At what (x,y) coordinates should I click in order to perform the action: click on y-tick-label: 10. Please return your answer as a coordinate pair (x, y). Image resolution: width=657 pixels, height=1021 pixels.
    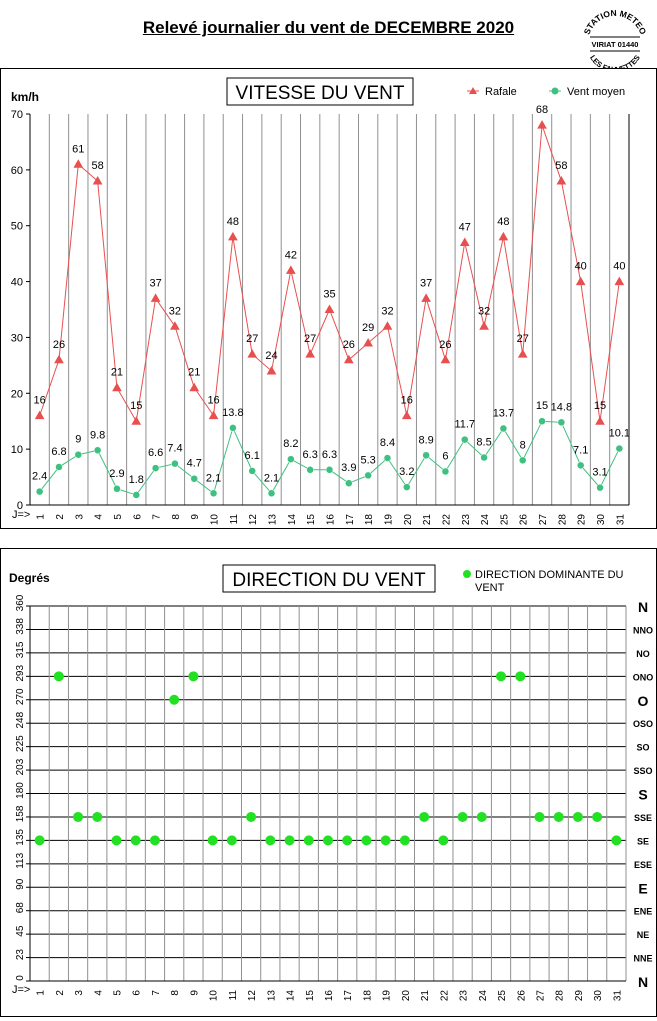
    Looking at the image, I should click on (17, 450).